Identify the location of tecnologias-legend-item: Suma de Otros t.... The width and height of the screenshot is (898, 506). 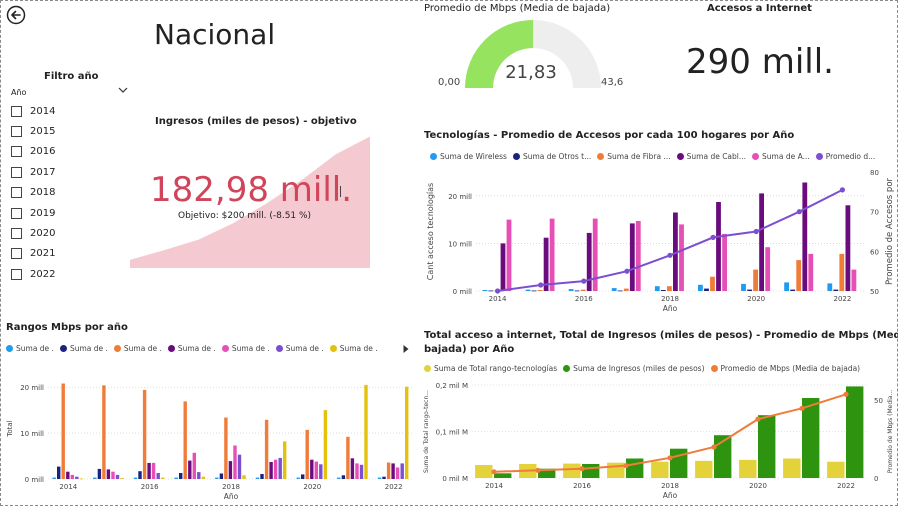
(551, 156).